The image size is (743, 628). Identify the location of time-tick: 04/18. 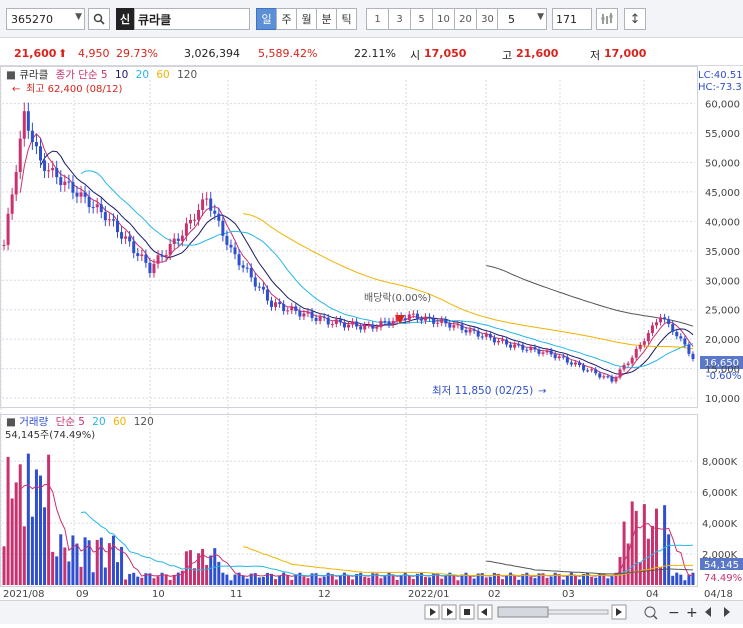
(718, 594).